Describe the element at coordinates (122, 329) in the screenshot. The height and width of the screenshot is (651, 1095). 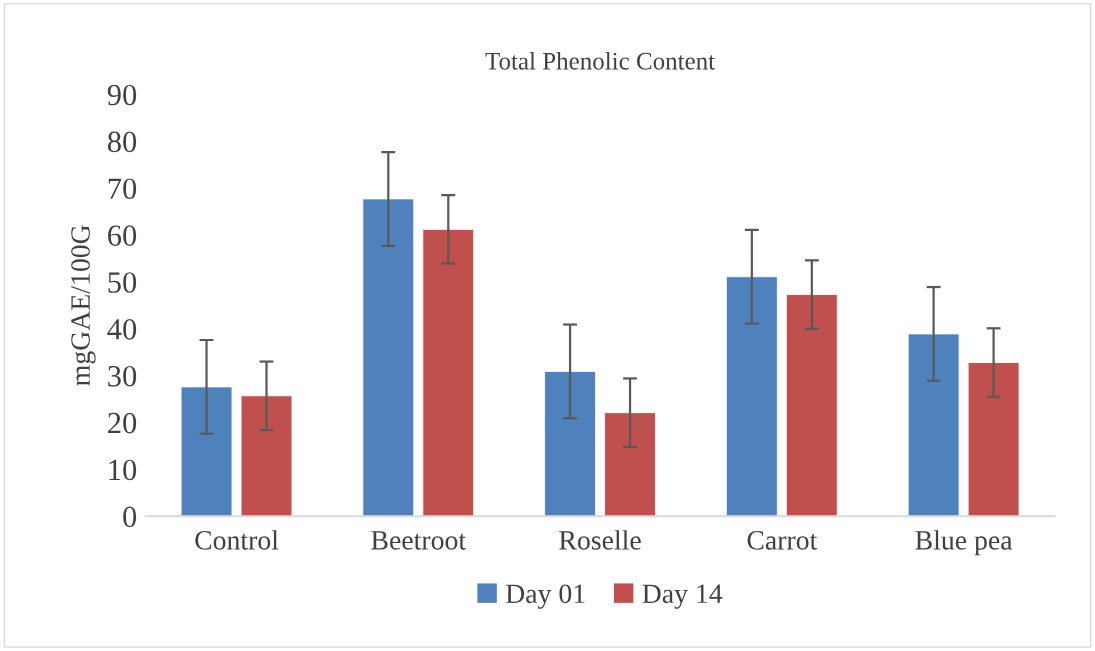
I see `y-tick-label: 40` at that location.